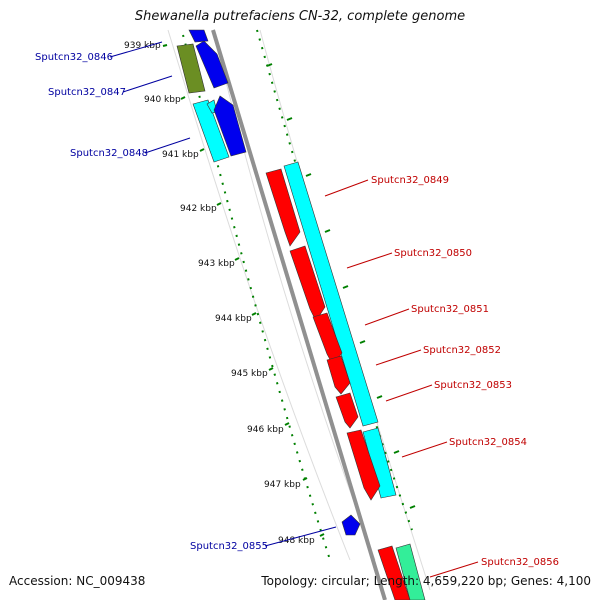 The height and width of the screenshot is (600, 600). What do you see at coordinates (142, 46) in the screenshot?
I see `kbp-label: 939 kbp` at bounding box center [142, 46].